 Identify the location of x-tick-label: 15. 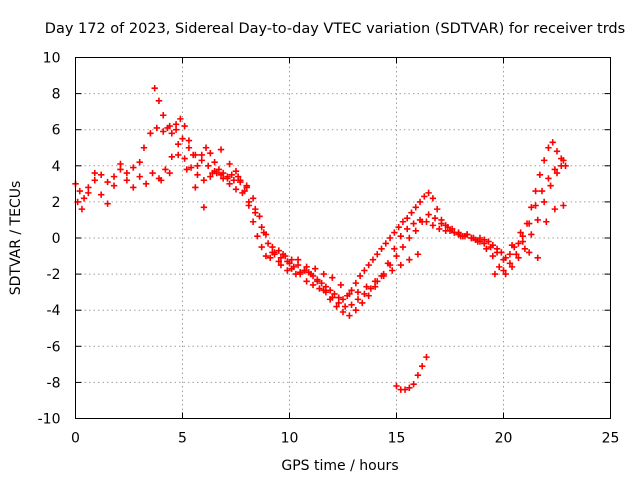
(397, 439).